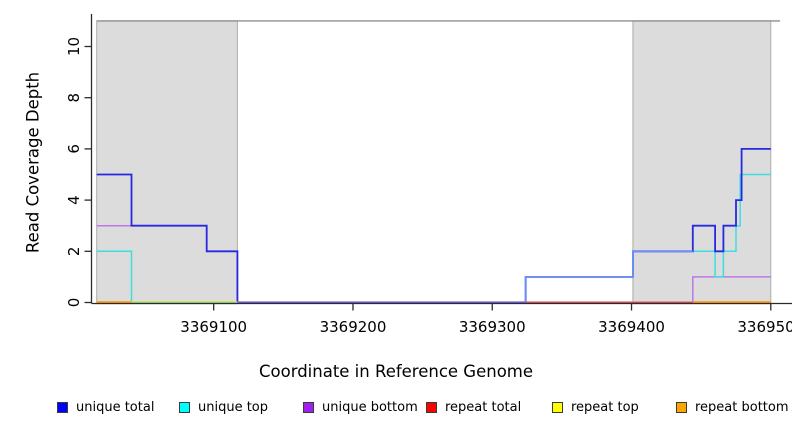 The image size is (792, 432). I want to click on x-axis-title: Coordinate in Reference Genome, so click(396, 371).